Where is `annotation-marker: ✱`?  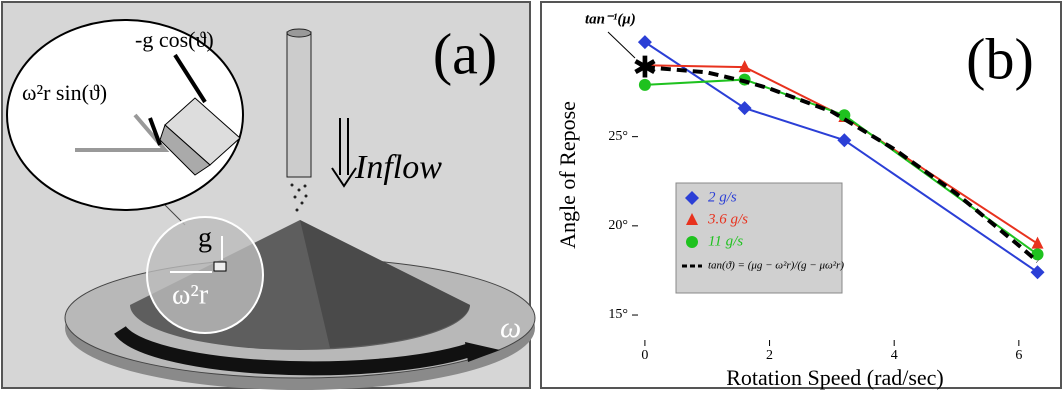 annotation-marker: ✱ is located at coordinates (644, 68).